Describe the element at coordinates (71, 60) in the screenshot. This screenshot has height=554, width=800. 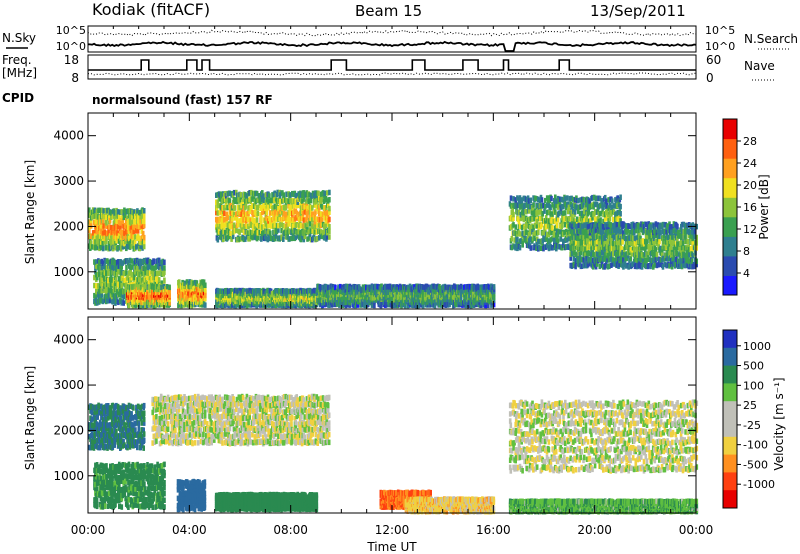
I see `freq-tick-top: 18` at that location.